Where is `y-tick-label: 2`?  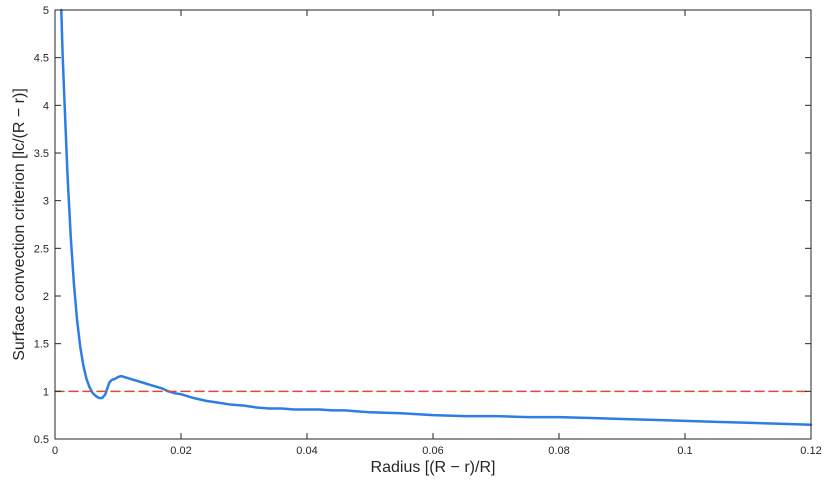
y-tick-label: 2 is located at coordinates (46, 297).